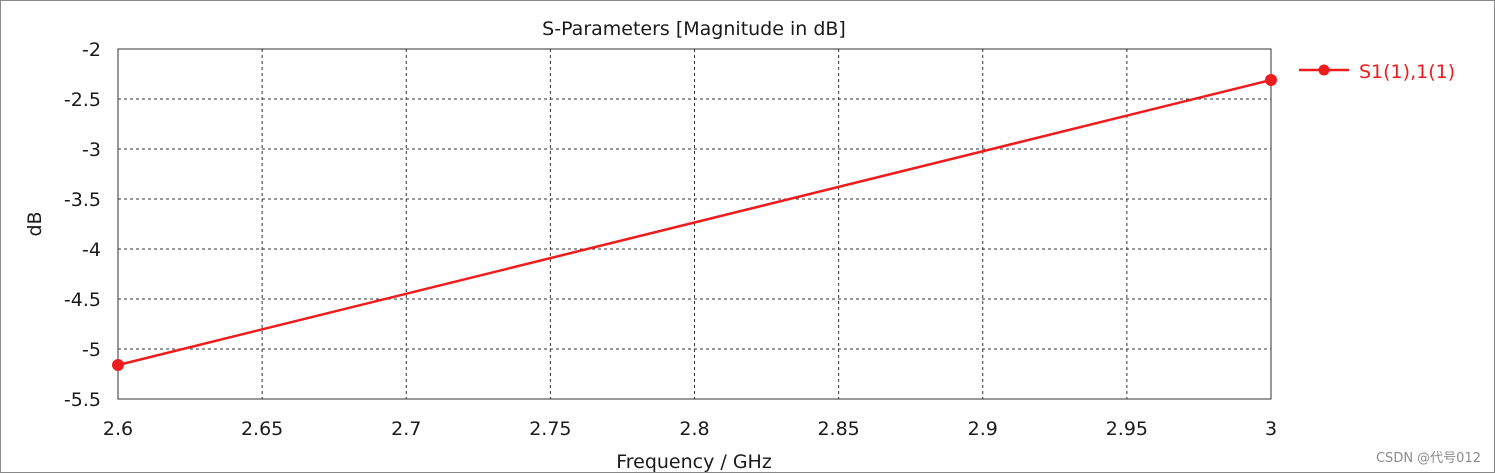  Describe the element at coordinates (91, 150) in the screenshot. I see `y-tick-label: -3` at that location.